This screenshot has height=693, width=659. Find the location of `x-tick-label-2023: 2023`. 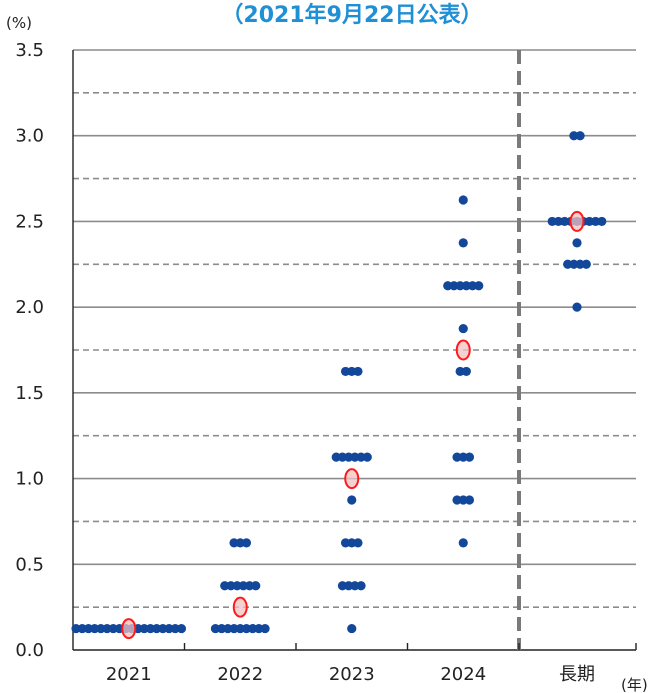

x-tick-label-2023: 2023 is located at coordinates (352, 674).